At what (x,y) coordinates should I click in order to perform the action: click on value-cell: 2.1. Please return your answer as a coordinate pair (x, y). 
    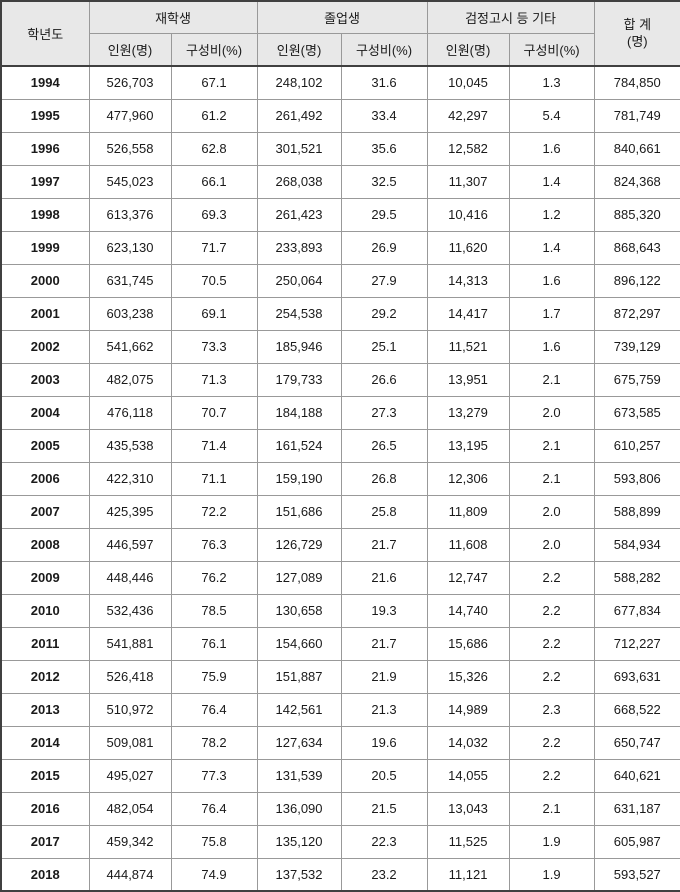
    Looking at the image, I should click on (551, 445).